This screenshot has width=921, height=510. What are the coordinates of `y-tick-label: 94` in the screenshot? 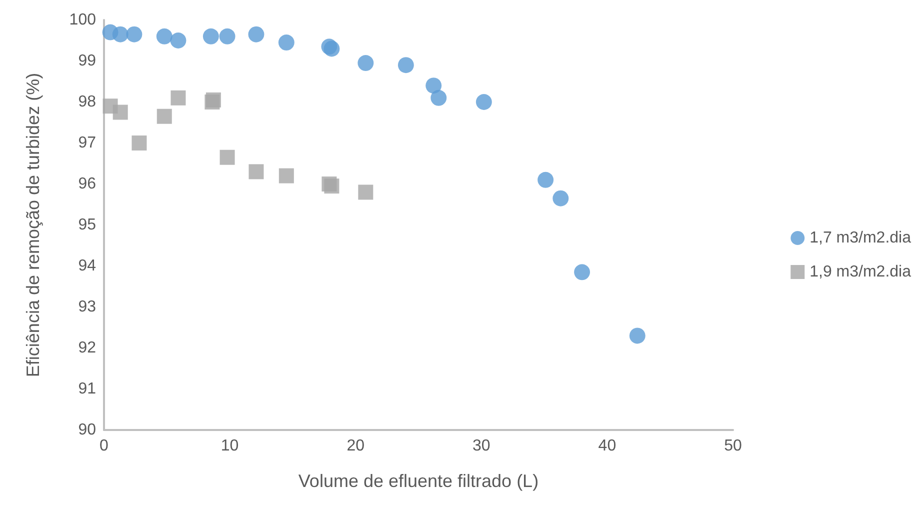 It's located at (87, 266).